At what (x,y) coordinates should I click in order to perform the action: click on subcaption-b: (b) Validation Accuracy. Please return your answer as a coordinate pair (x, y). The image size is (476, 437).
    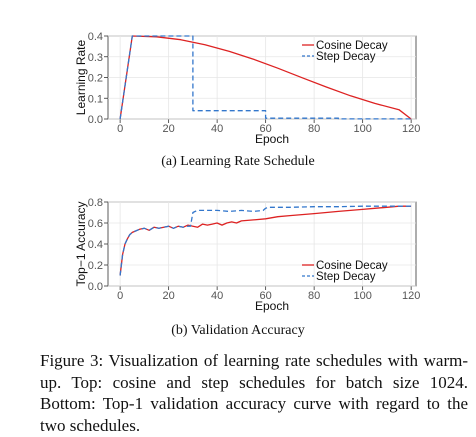
    Looking at the image, I should click on (237, 330).